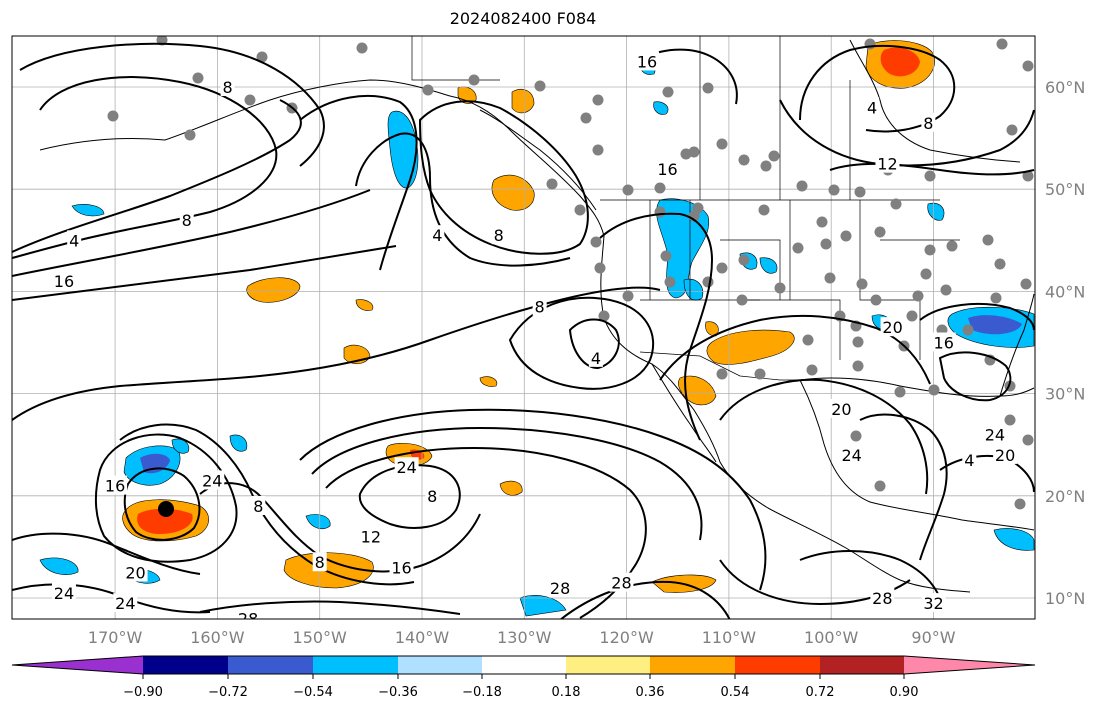 The image size is (1105, 712). Describe the element at coordinates (626, 637) in the screenshot. I see `longitude-tick-label: 120°W` at that location.